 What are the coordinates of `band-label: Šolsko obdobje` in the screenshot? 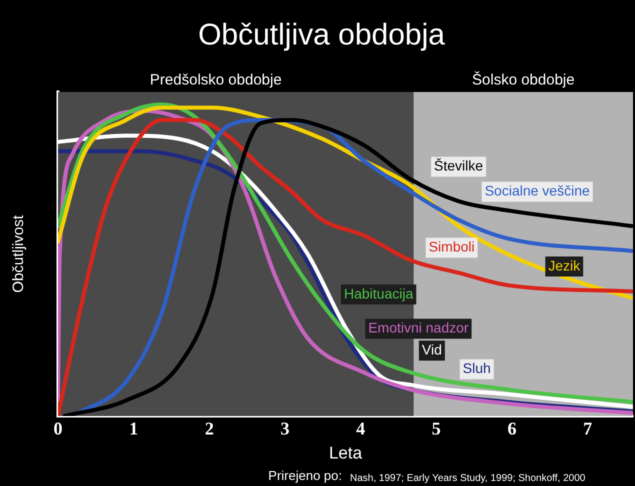 It's located at (523, 79).